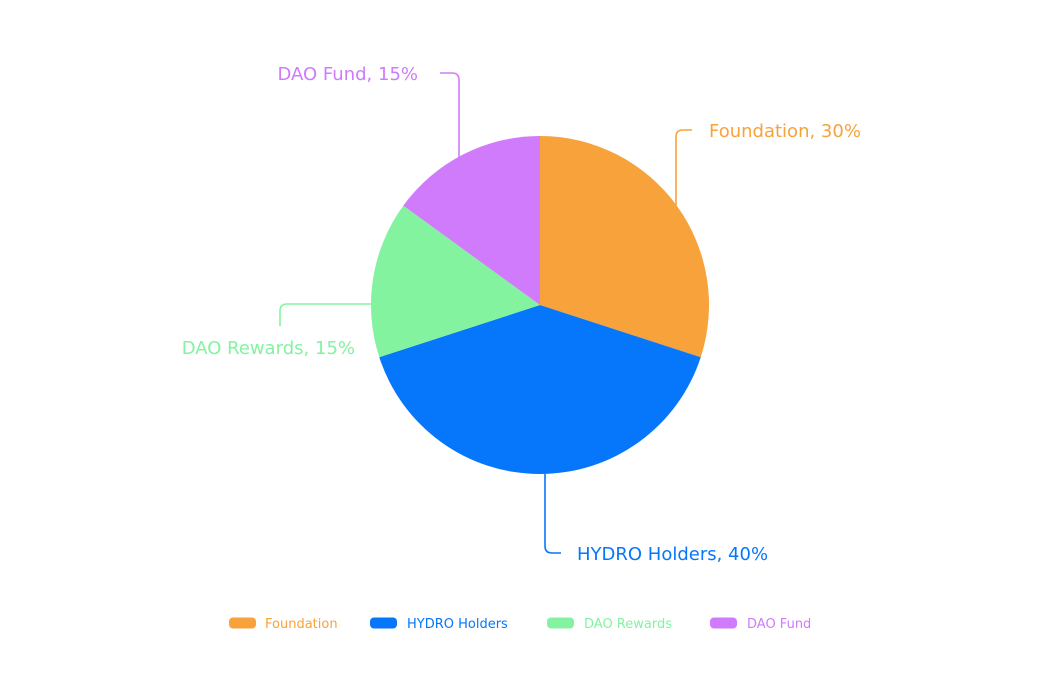 The height and width of the screenshot is (694, 1042). Describe the element at coordinates (301, 624) in the screenshot. I see `legend-label-foundation: Foundation` at that location.